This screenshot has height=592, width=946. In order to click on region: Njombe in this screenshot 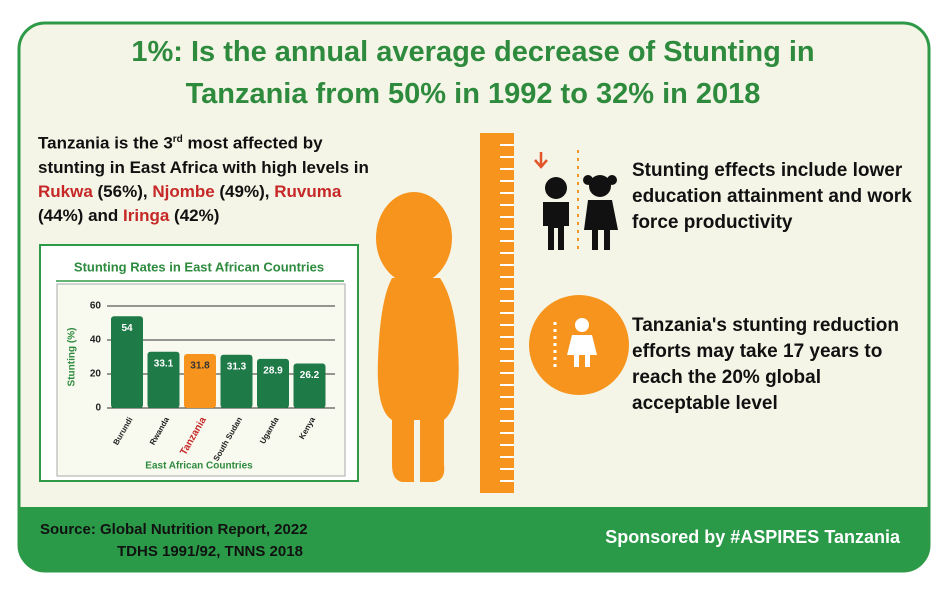, I will do `click(183, 191)`.